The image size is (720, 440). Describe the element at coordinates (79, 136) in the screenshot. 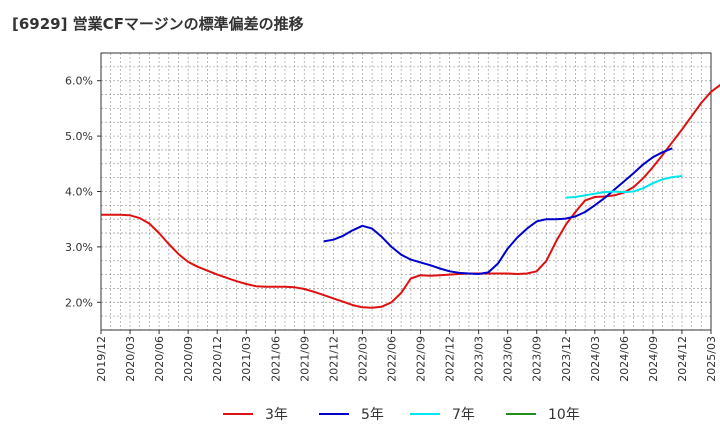

I see `y-tick-label: 5.0%` at that location.